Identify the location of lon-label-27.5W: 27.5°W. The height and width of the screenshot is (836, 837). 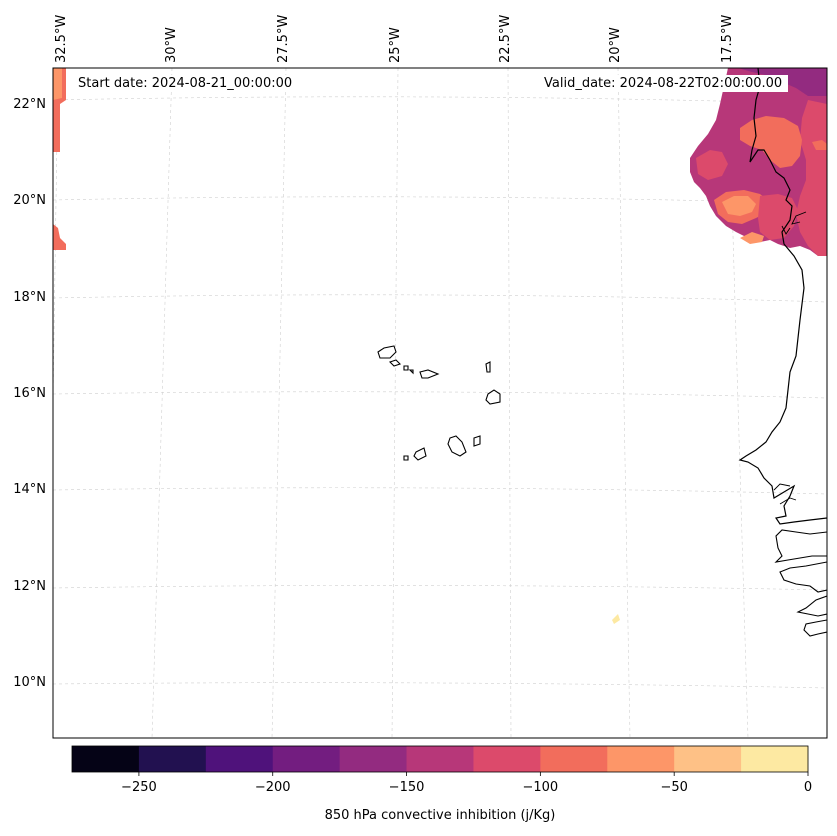
(283, 38).